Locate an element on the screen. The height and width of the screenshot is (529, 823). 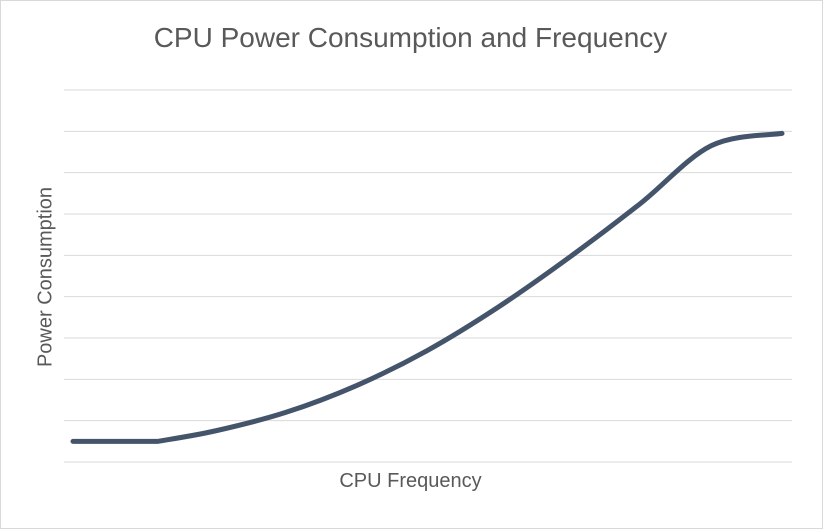
chart-title: CPU Power Consumption and Frequency is located at coordinates (410, 37).